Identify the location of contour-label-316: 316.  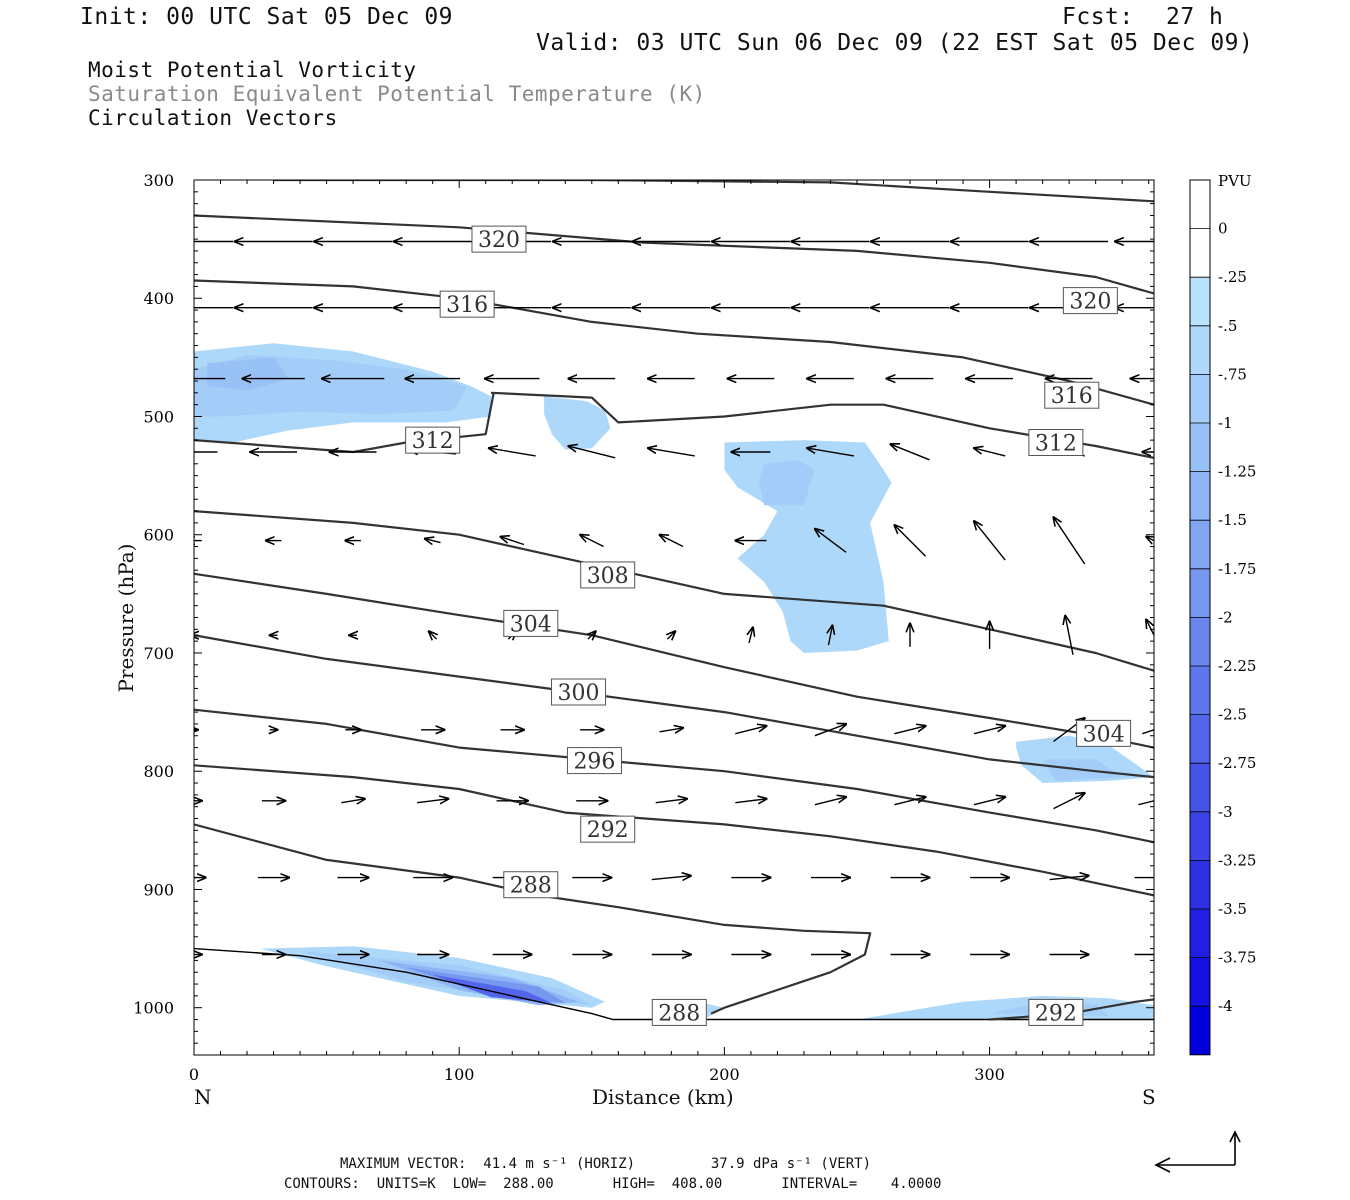
(467, 304).